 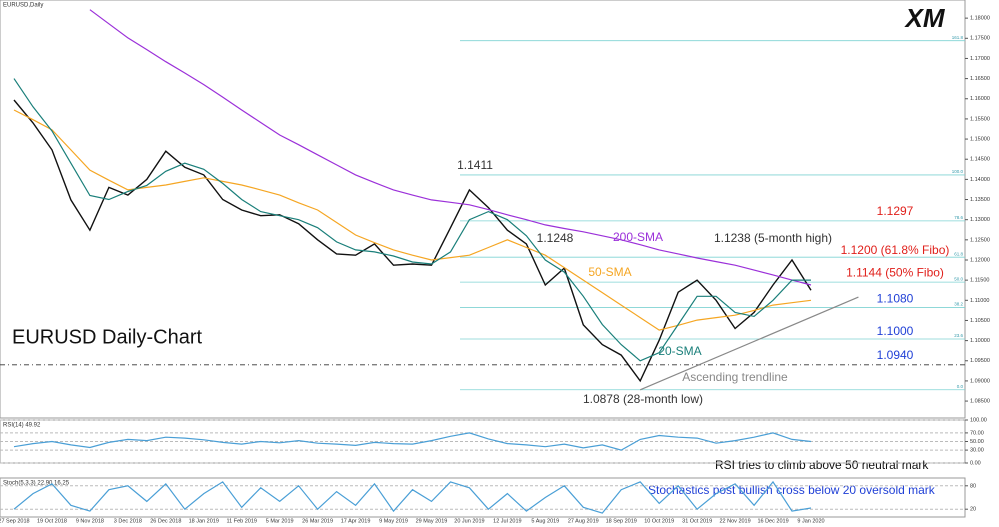 I want to click on y-tick-label: 1.11000, so click(x=979, y=301).